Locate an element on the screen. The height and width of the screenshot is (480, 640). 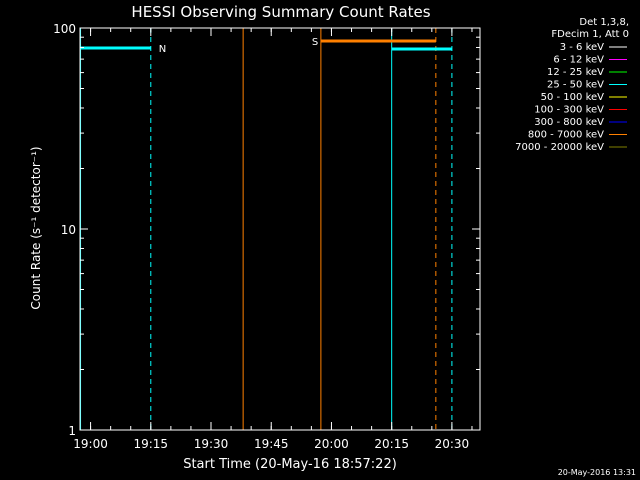
legend-label-1: 6 - 12 keV is located at coordinates (578, 60).